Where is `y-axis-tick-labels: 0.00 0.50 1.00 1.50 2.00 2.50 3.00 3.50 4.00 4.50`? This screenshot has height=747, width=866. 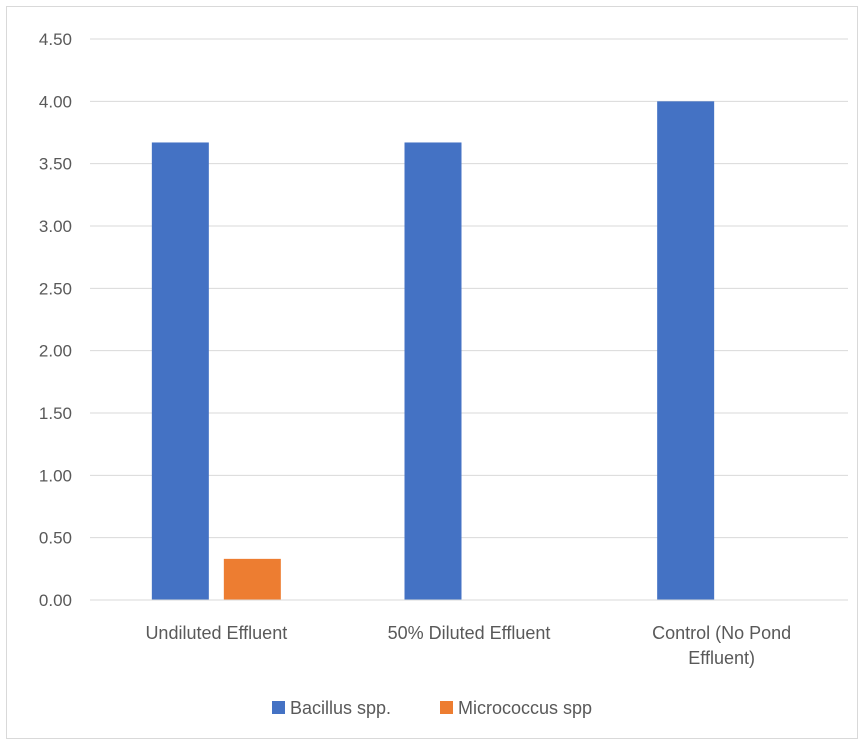 y-axis-tick-labels: 0.00 0.50 1.00 1.50 2.00 2.50 3.00 3.50 4.00 4.50 is located at coordinates (55, 320).